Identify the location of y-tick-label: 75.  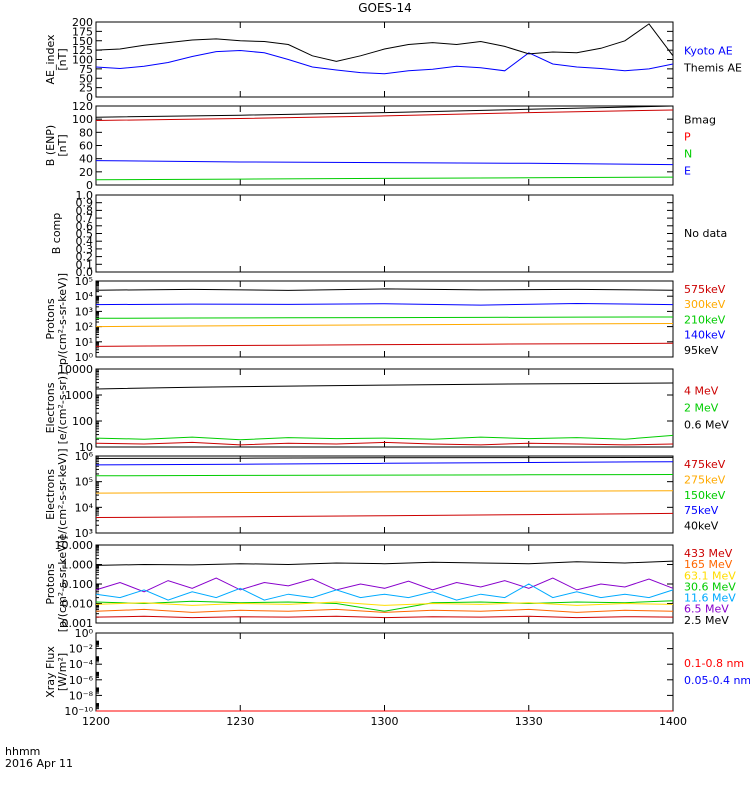
(86, 69).